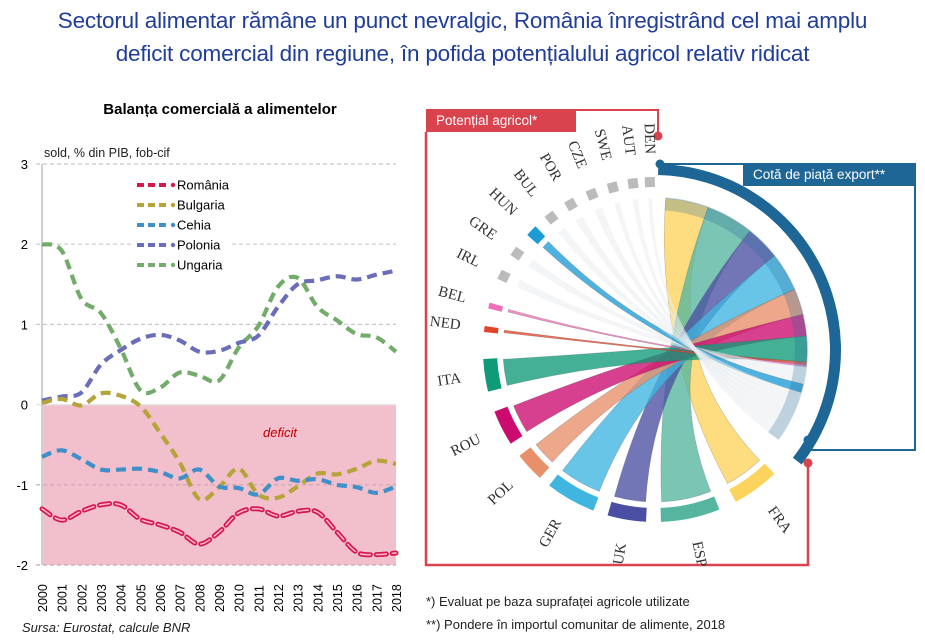 The width and height of the screenshot is (925, 640). I want to click on country-arc-bel, so click(496, 307).